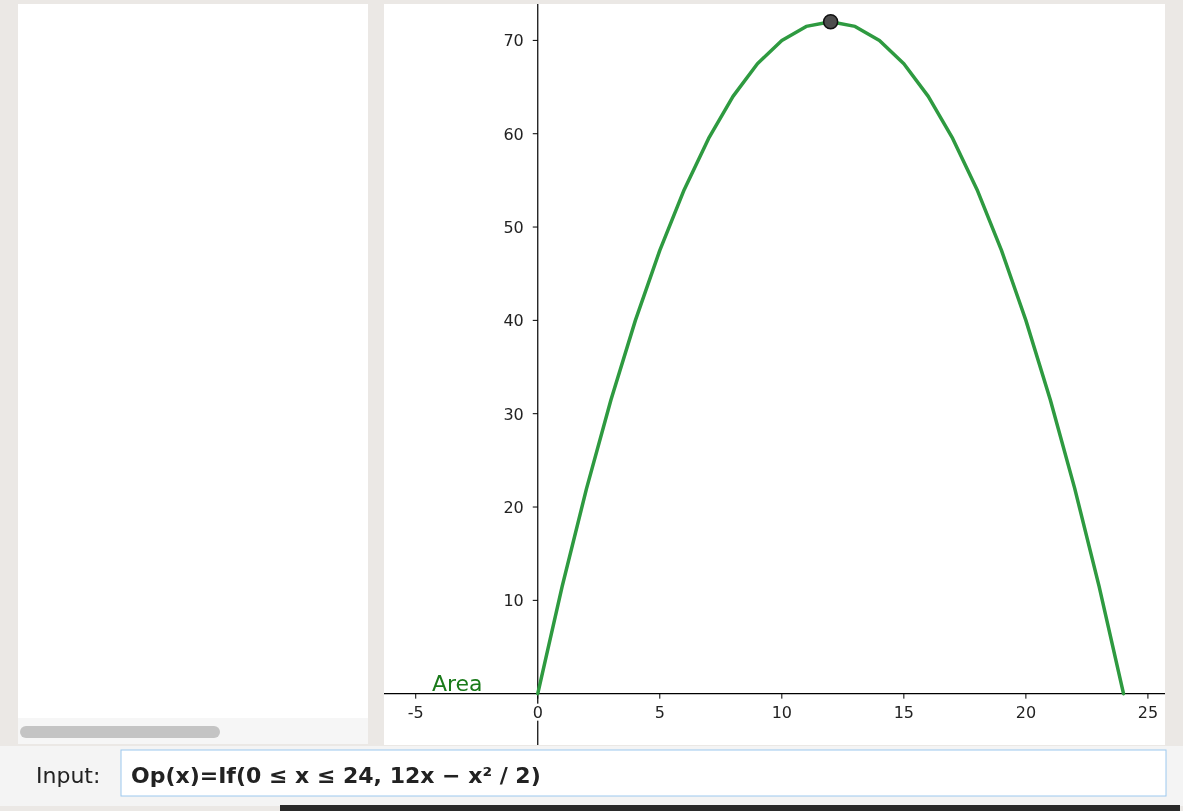 The width and height of the screenshot is (1183, 811). I want to click on x-tick-label: 10, so click(781, 712).